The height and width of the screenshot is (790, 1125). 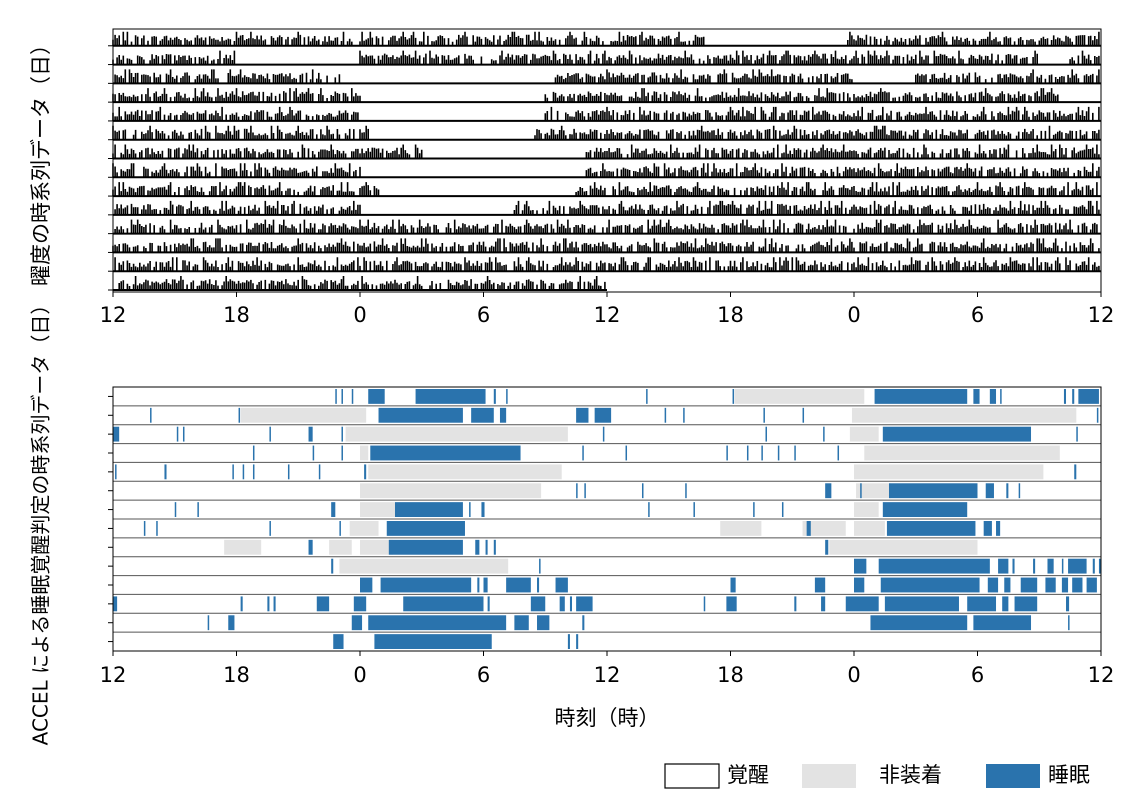 What do you see at coordinates (692, 776) in the screenshot?
I see `legend-swatch-wake` at bounding box center [692, 776].